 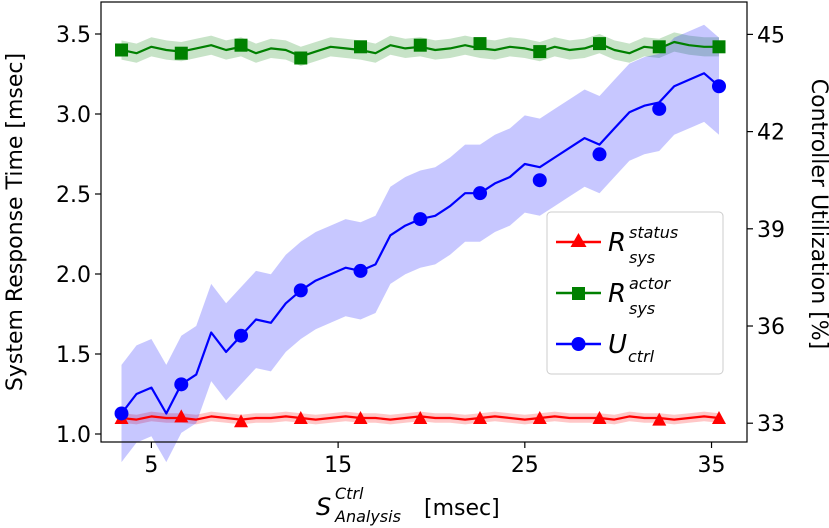 I want to click on legend-label-actor-sub: sys, so click(x=642, y=308).